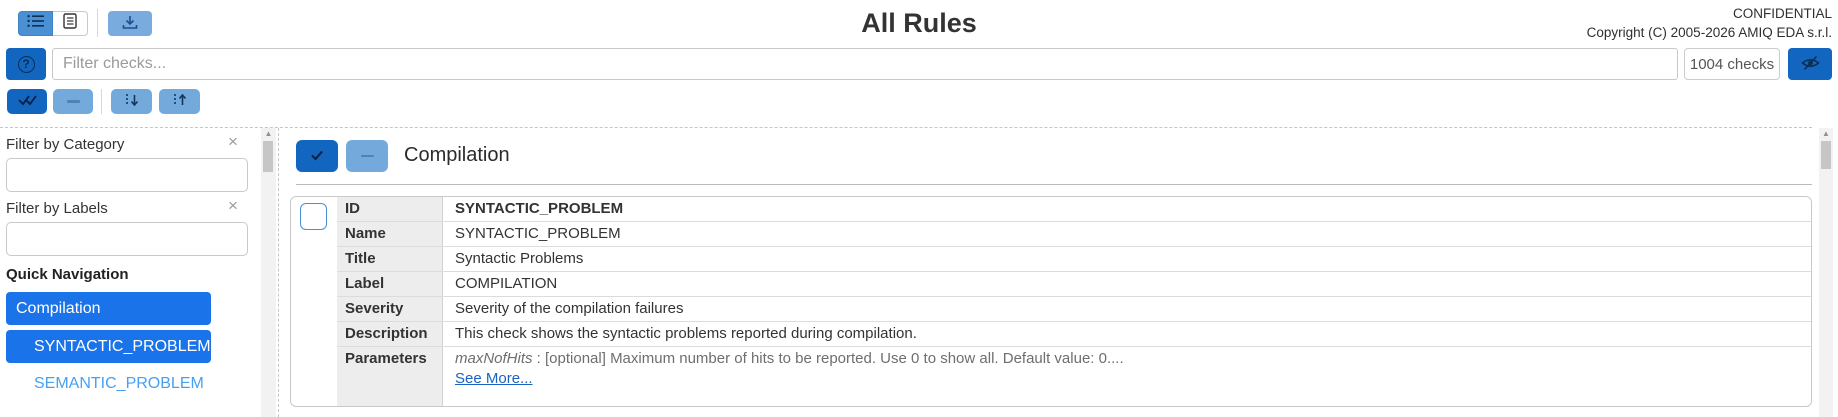 This screenshot has height=417, width=1838. Describe the element at coordinates (119, 383) in the screenshot. I see `nav-item-semantic-problem: SEMANTIC_PROBLEM` at that location.